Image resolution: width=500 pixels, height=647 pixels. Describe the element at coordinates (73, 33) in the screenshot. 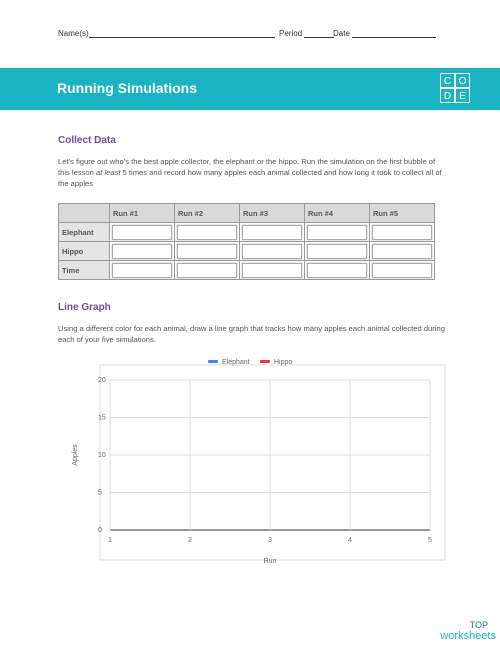

I see `name-label: Name(s)` at that location.